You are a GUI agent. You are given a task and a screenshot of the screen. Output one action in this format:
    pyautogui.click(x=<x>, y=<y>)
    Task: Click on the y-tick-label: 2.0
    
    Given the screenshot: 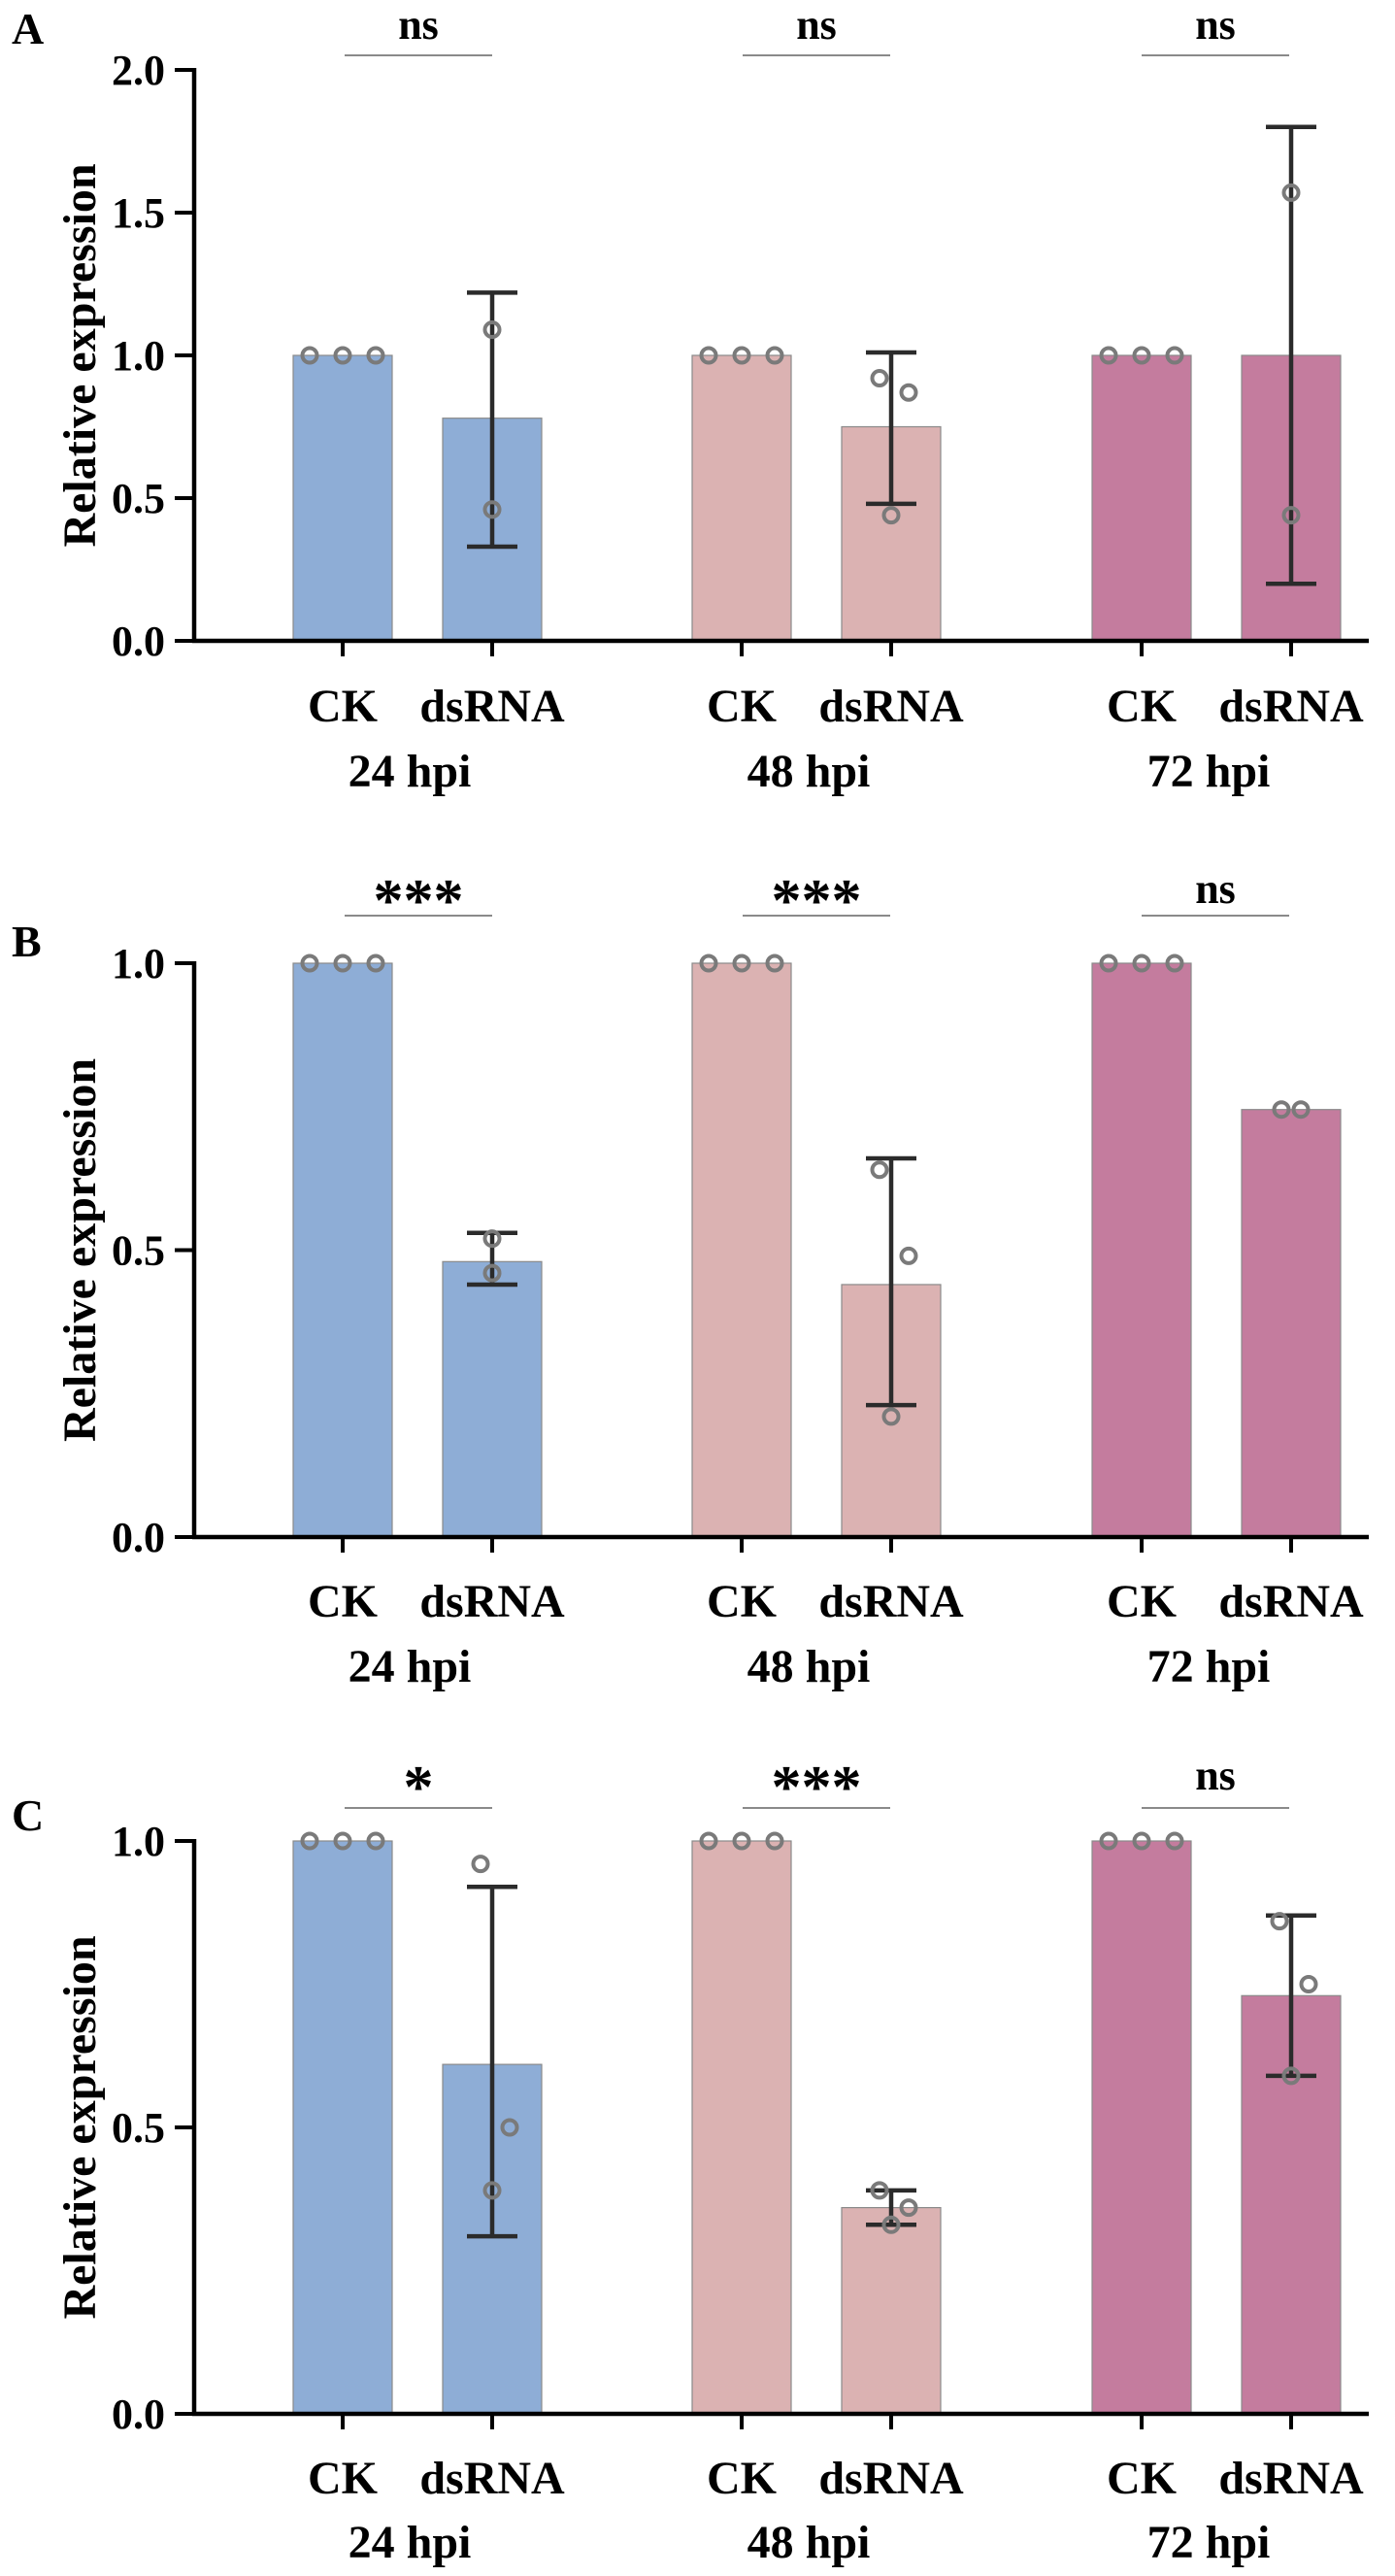 What is the action you would take?
    pyautogui.click(x=138, y=71)
    